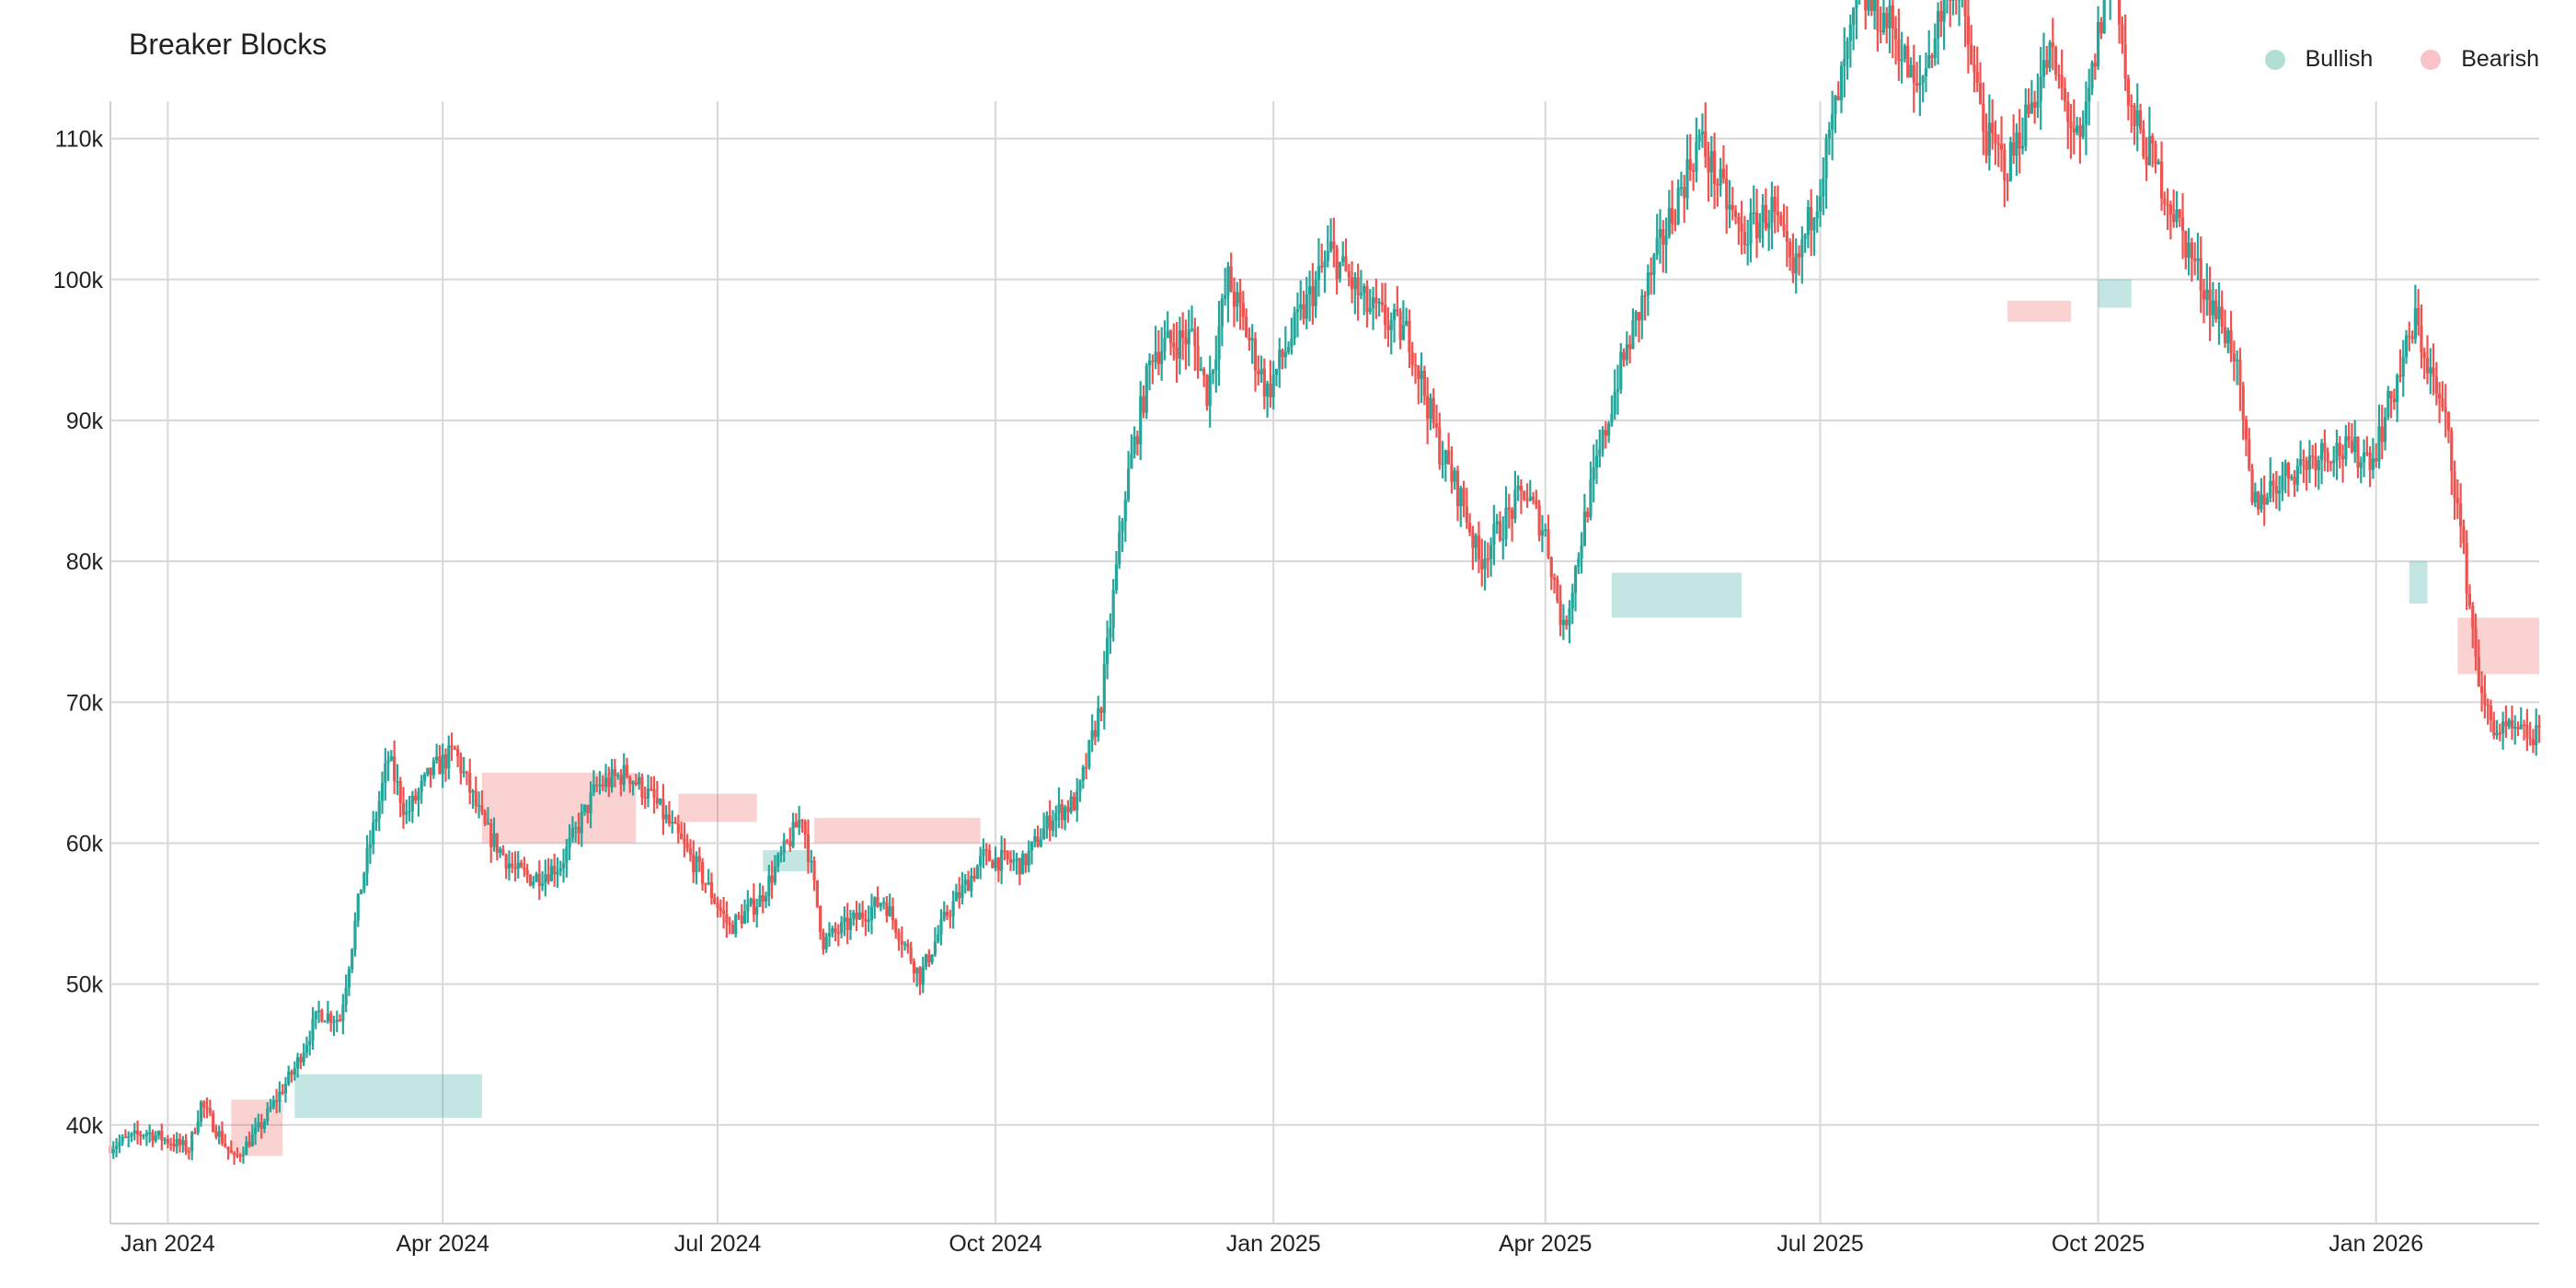 This screenshot has height=1288, width=2576. I want to click on legend-item-bullish: Bullish, so click(2318, 59).